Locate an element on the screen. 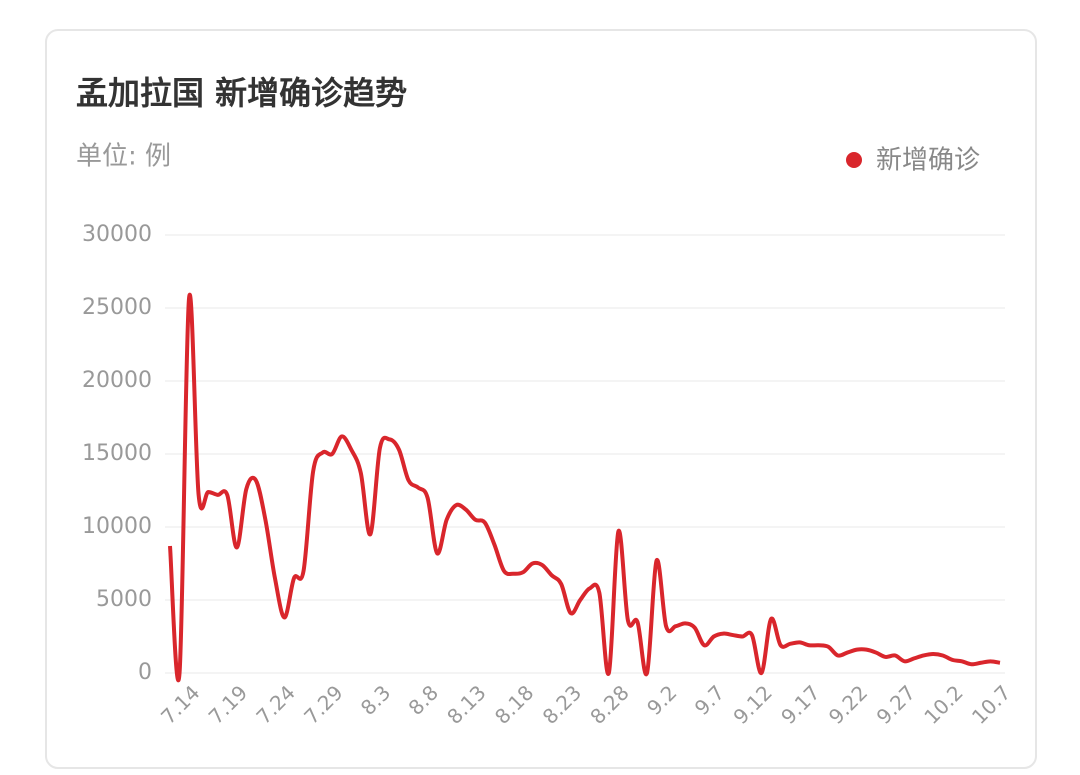 The width and height of the screenshot is (1080, 775). subtitle: 单位: 例 is located at coordinates (123, 157).